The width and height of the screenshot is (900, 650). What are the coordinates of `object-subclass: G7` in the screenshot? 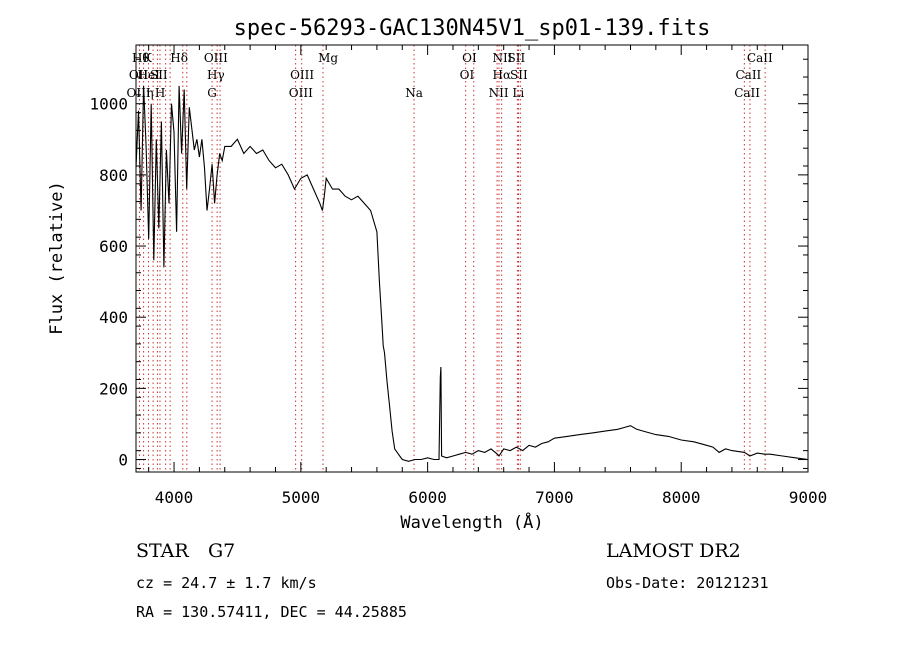 It's located at (222, 551).